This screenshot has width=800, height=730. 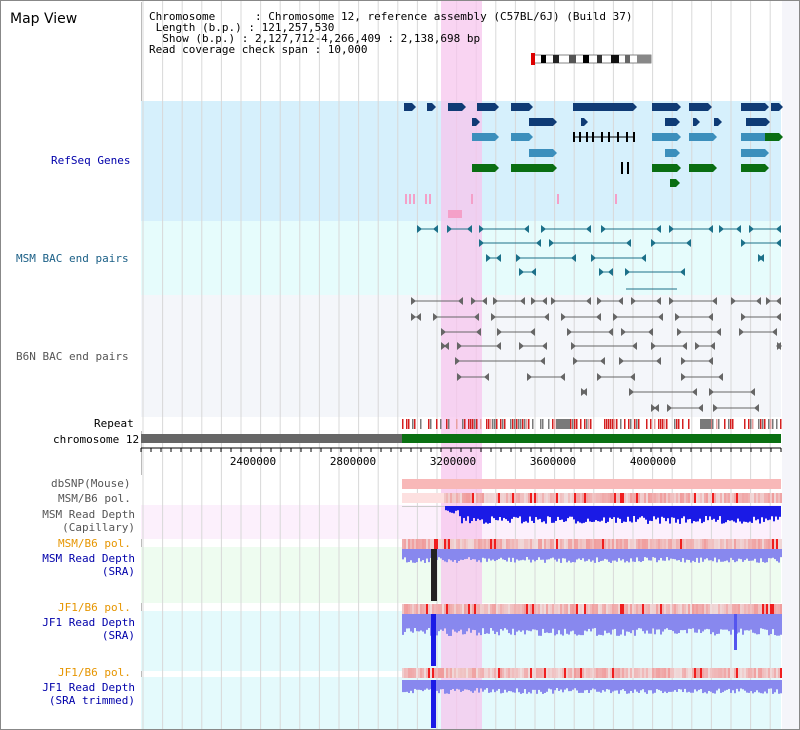 I want to click on coverage-line: Read coverage check span : 10,000, so click(x=258, y=49).